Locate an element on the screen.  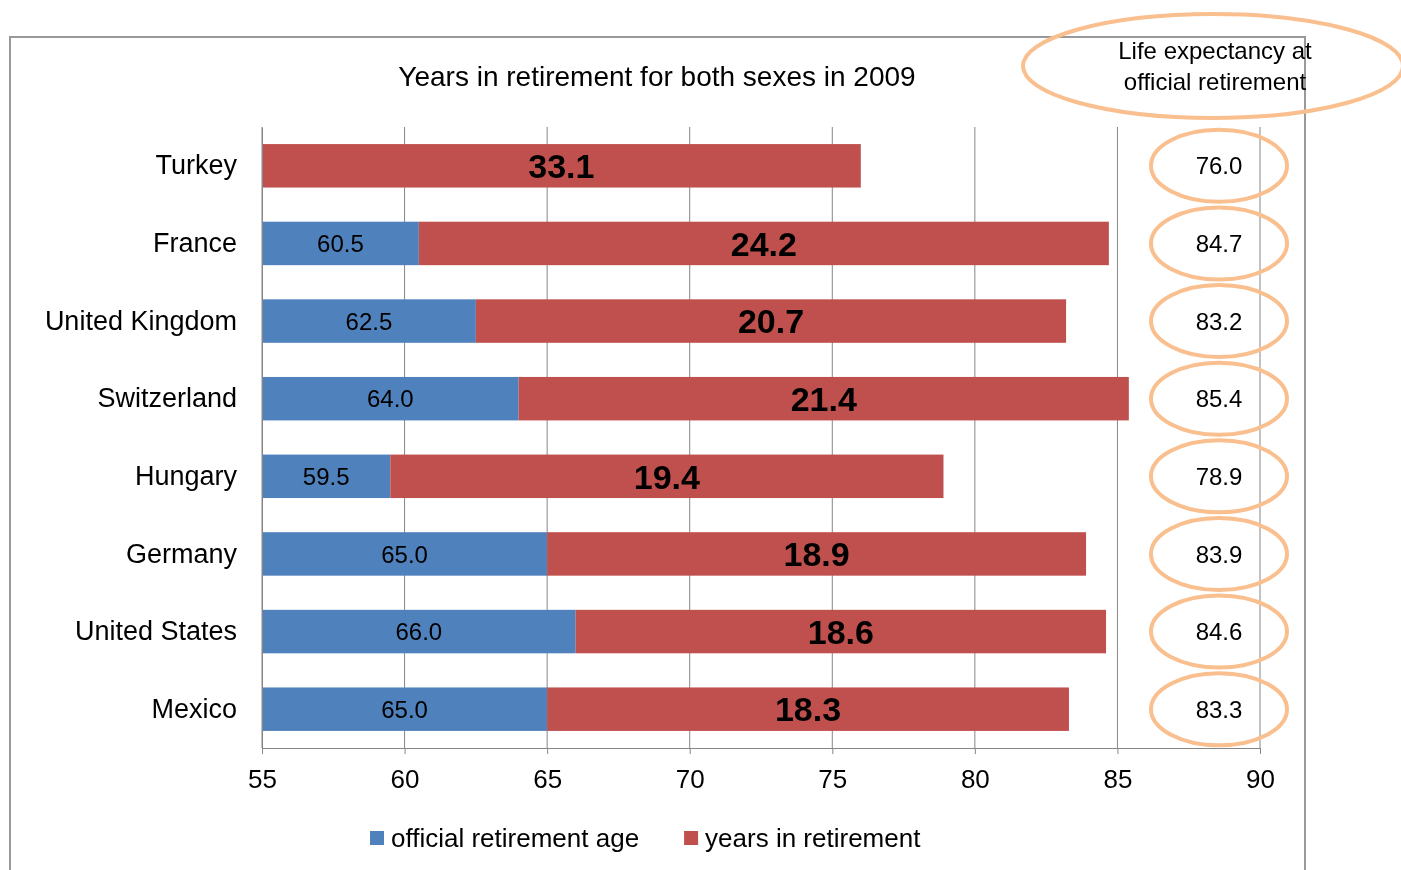
data-label: 66.0 is located at coordinates (419, 632).